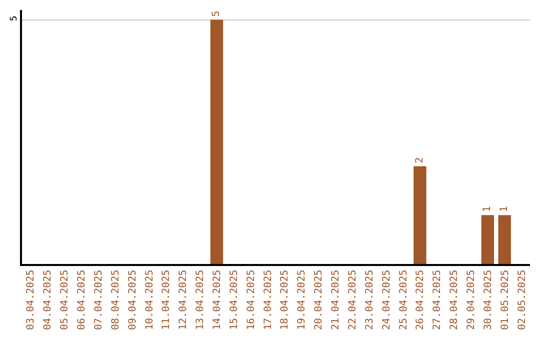  What do you see at coordinates (488, 300) in the screenshot?
I see `x-tick-label: 30.04.2025` at bounding box center [488, 300].